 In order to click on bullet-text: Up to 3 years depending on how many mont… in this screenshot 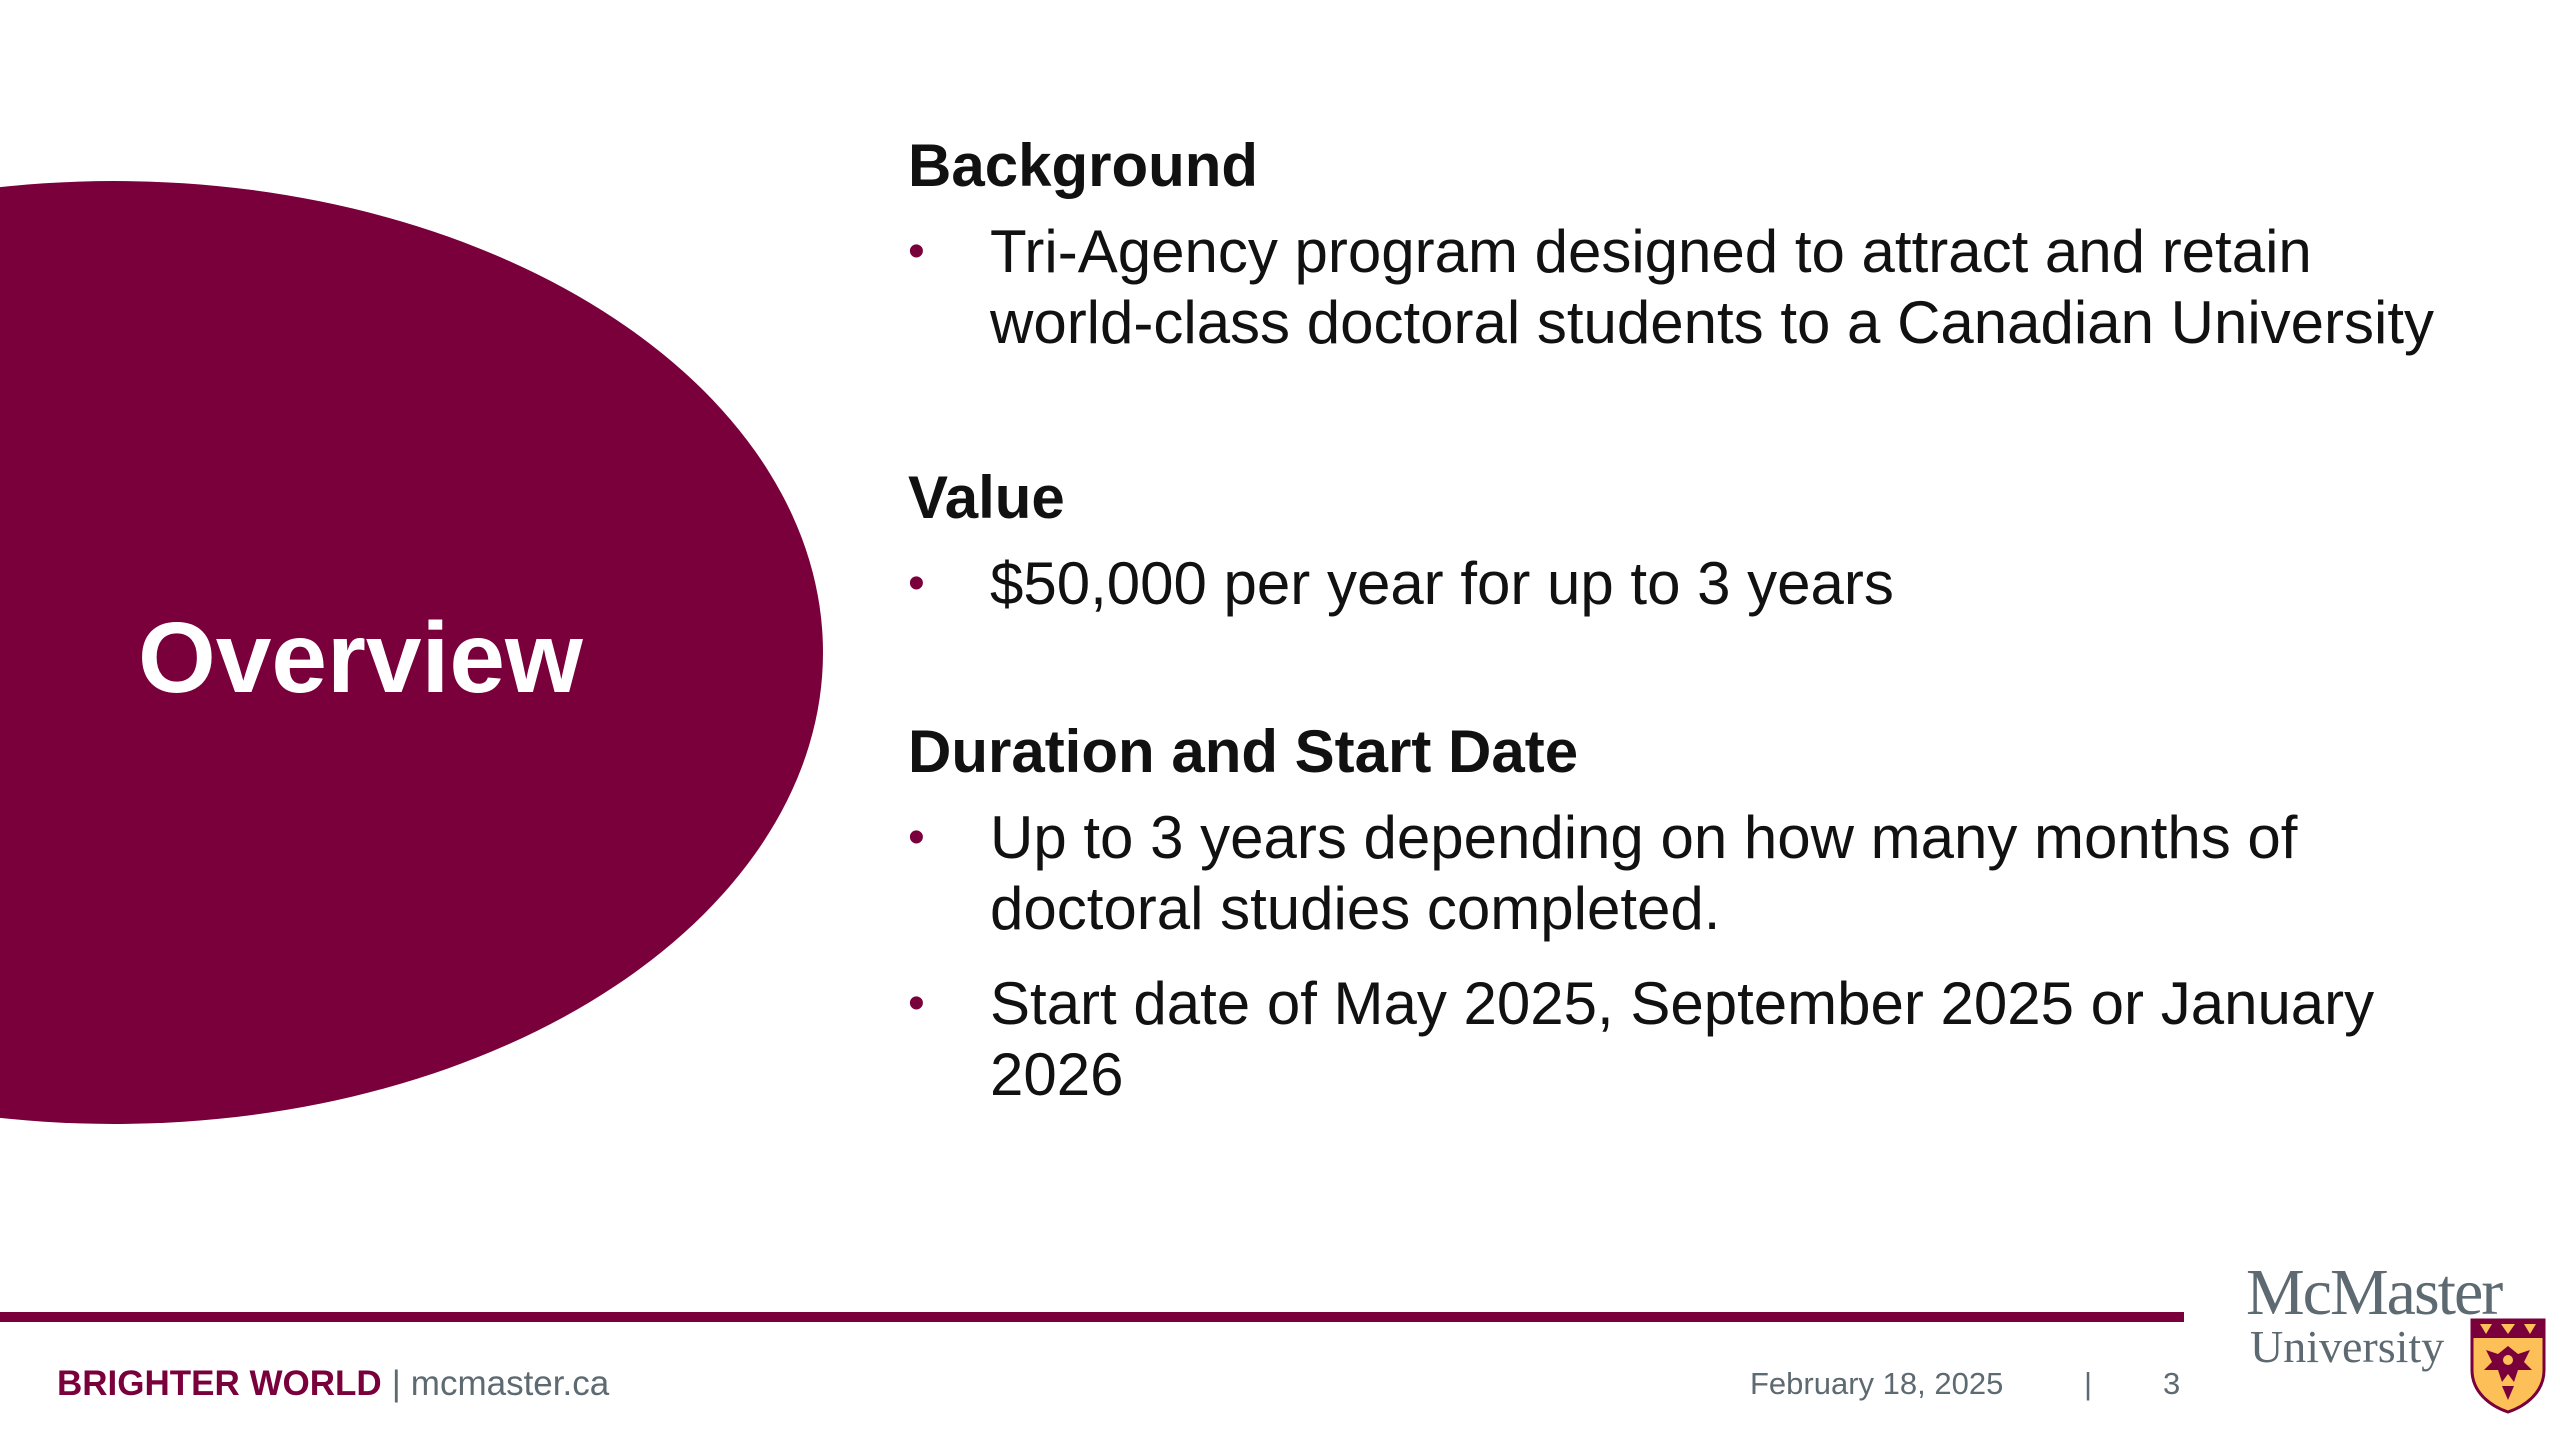, I will do `click(1644, 873)`.